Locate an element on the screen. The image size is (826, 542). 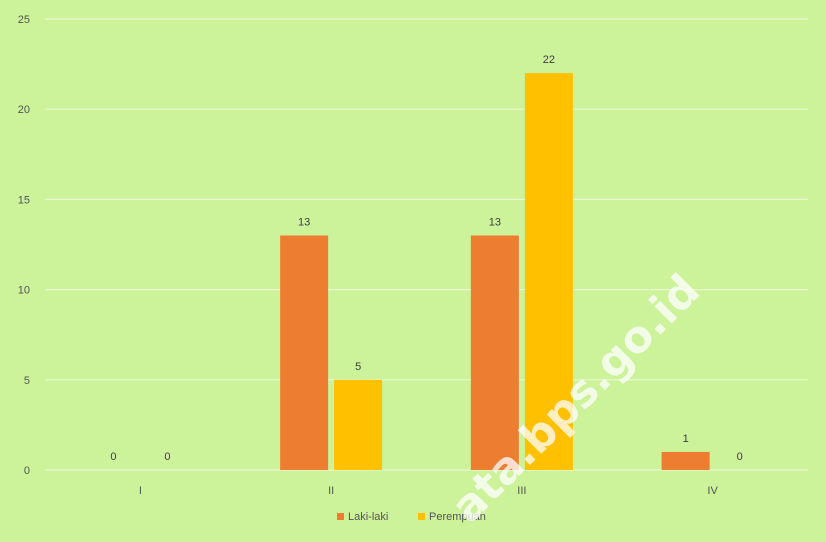
data-label: 1 is located at coordinates (686, 439).